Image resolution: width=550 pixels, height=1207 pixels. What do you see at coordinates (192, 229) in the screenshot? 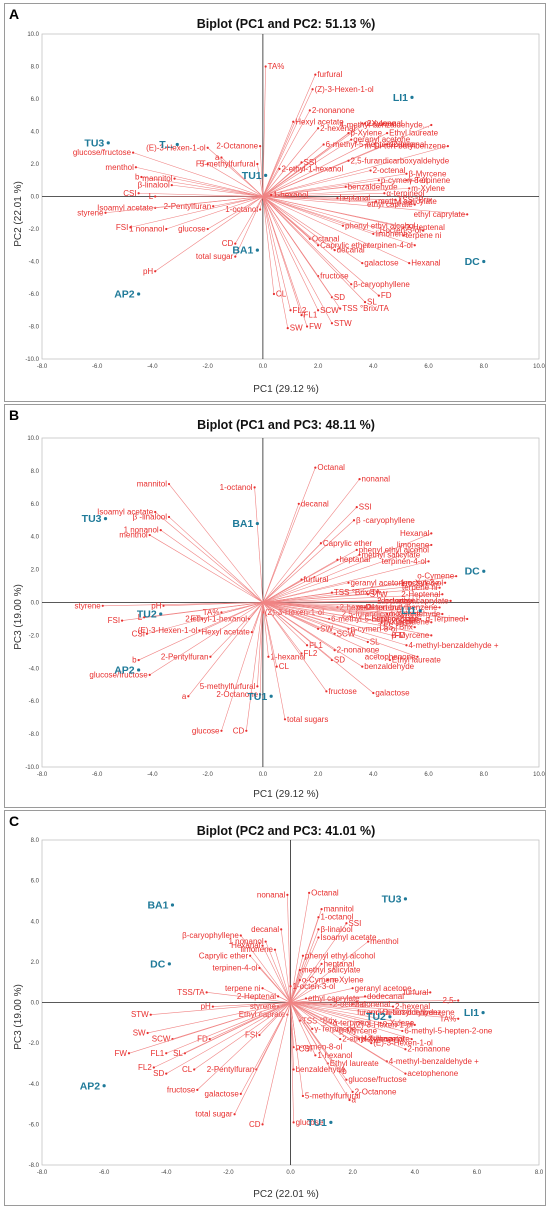
I see `variable-label: glucose` at bounding box center [192, 229].